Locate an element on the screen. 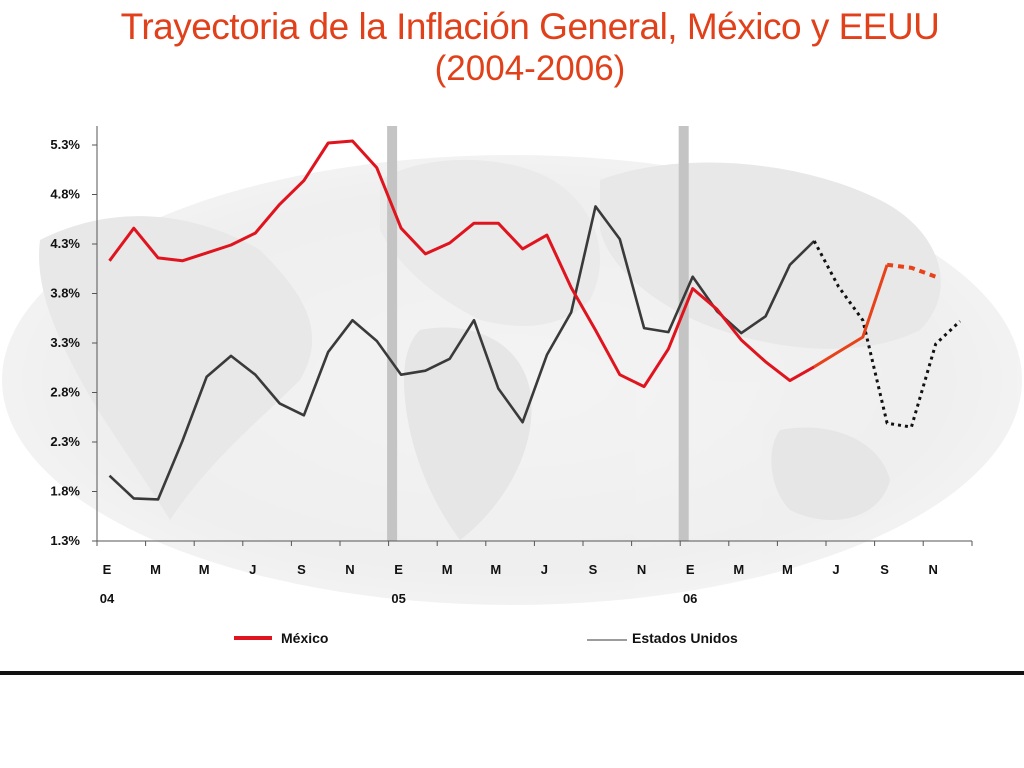  legend: México Estados Unidos is located at coordinates (486, 638).